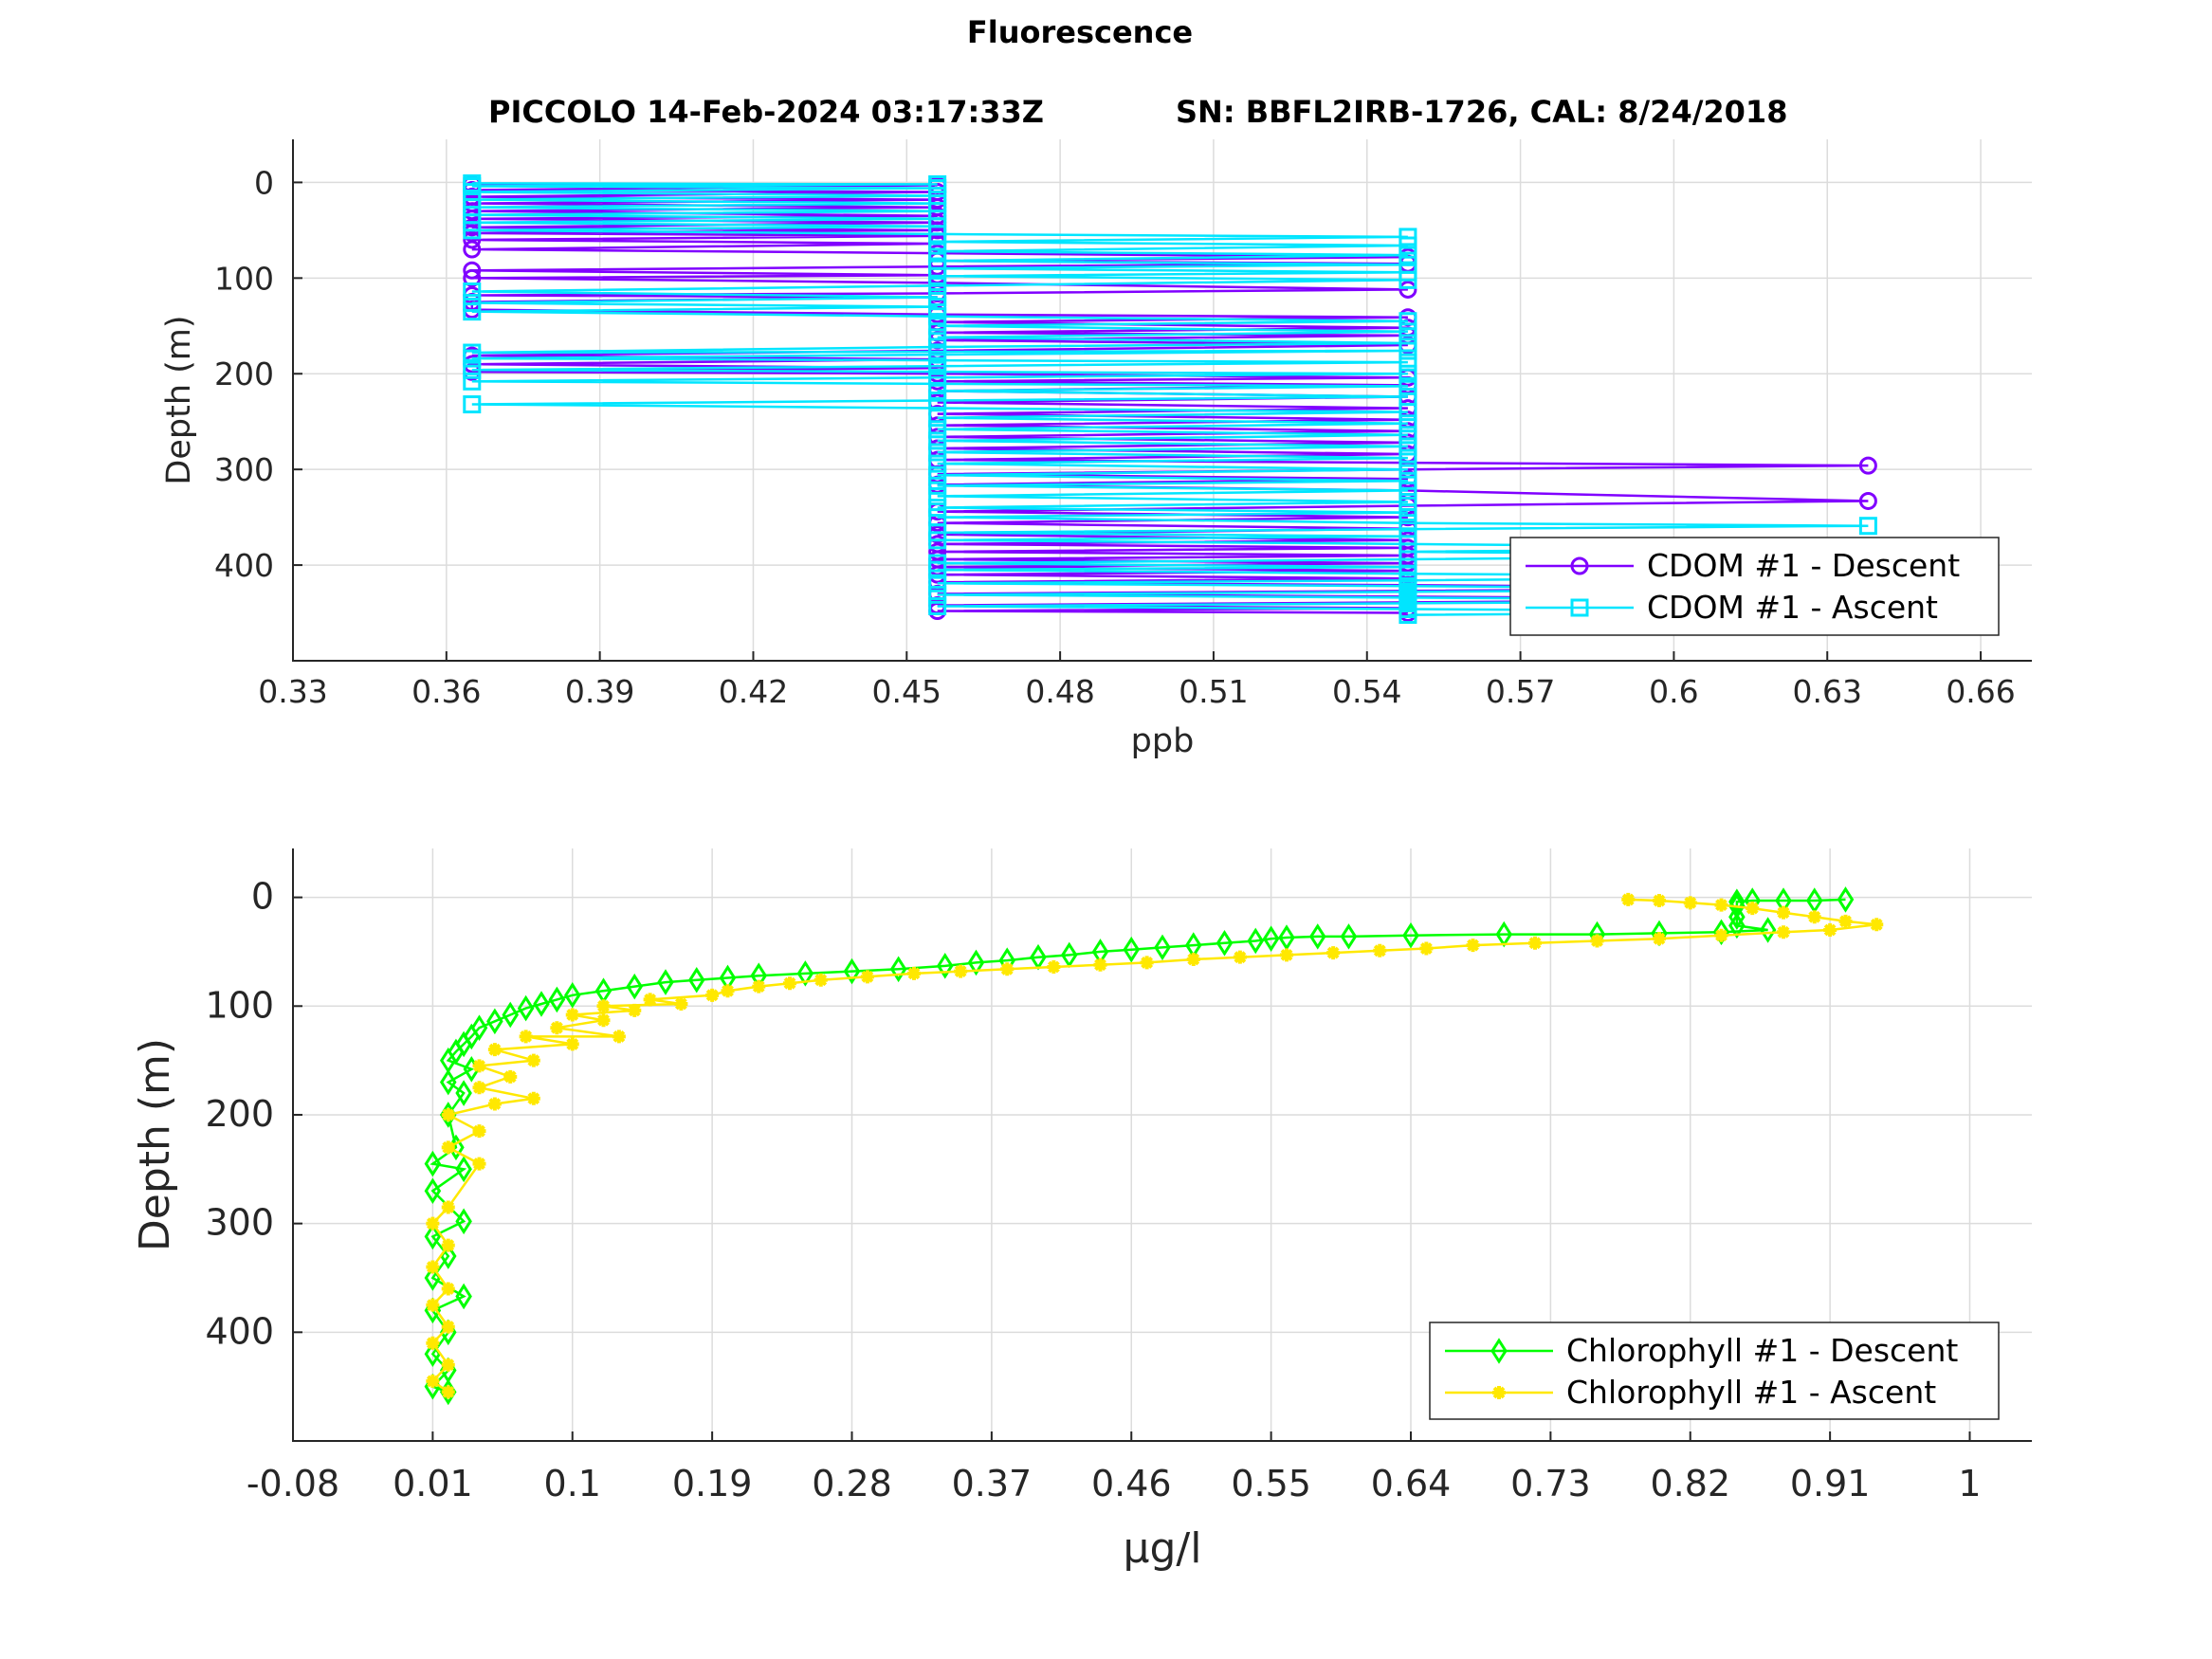 This screenshot has height=1659, width=2212. Describe the element at coordinates (239, 1331) in the screenshot. I see `y-tick-label: 400` at that location.